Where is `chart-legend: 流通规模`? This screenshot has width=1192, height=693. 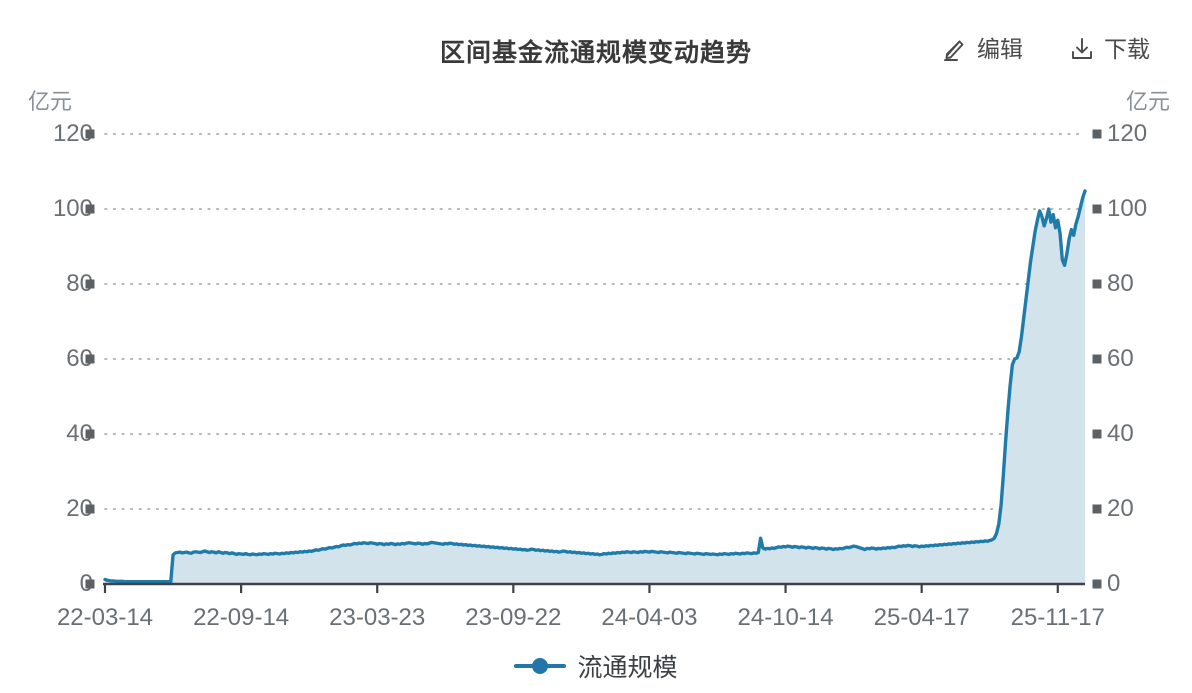 chart-legend: 流通规模 is located at coordinates (596, 666).